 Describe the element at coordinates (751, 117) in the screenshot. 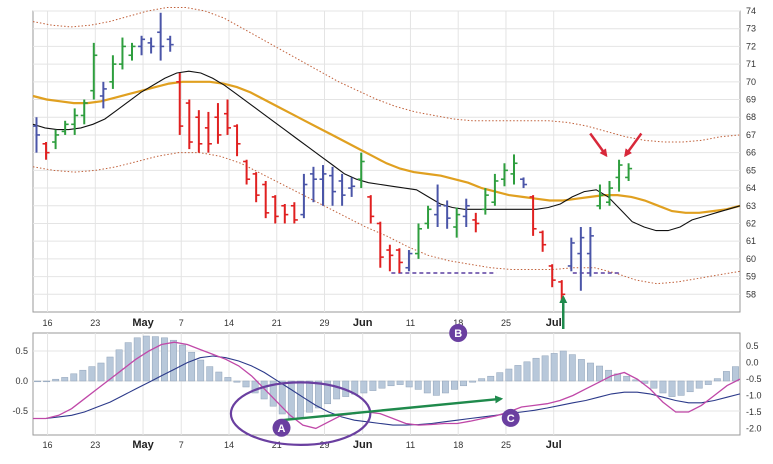

I see `price-y-tick-label: 68` at that location.